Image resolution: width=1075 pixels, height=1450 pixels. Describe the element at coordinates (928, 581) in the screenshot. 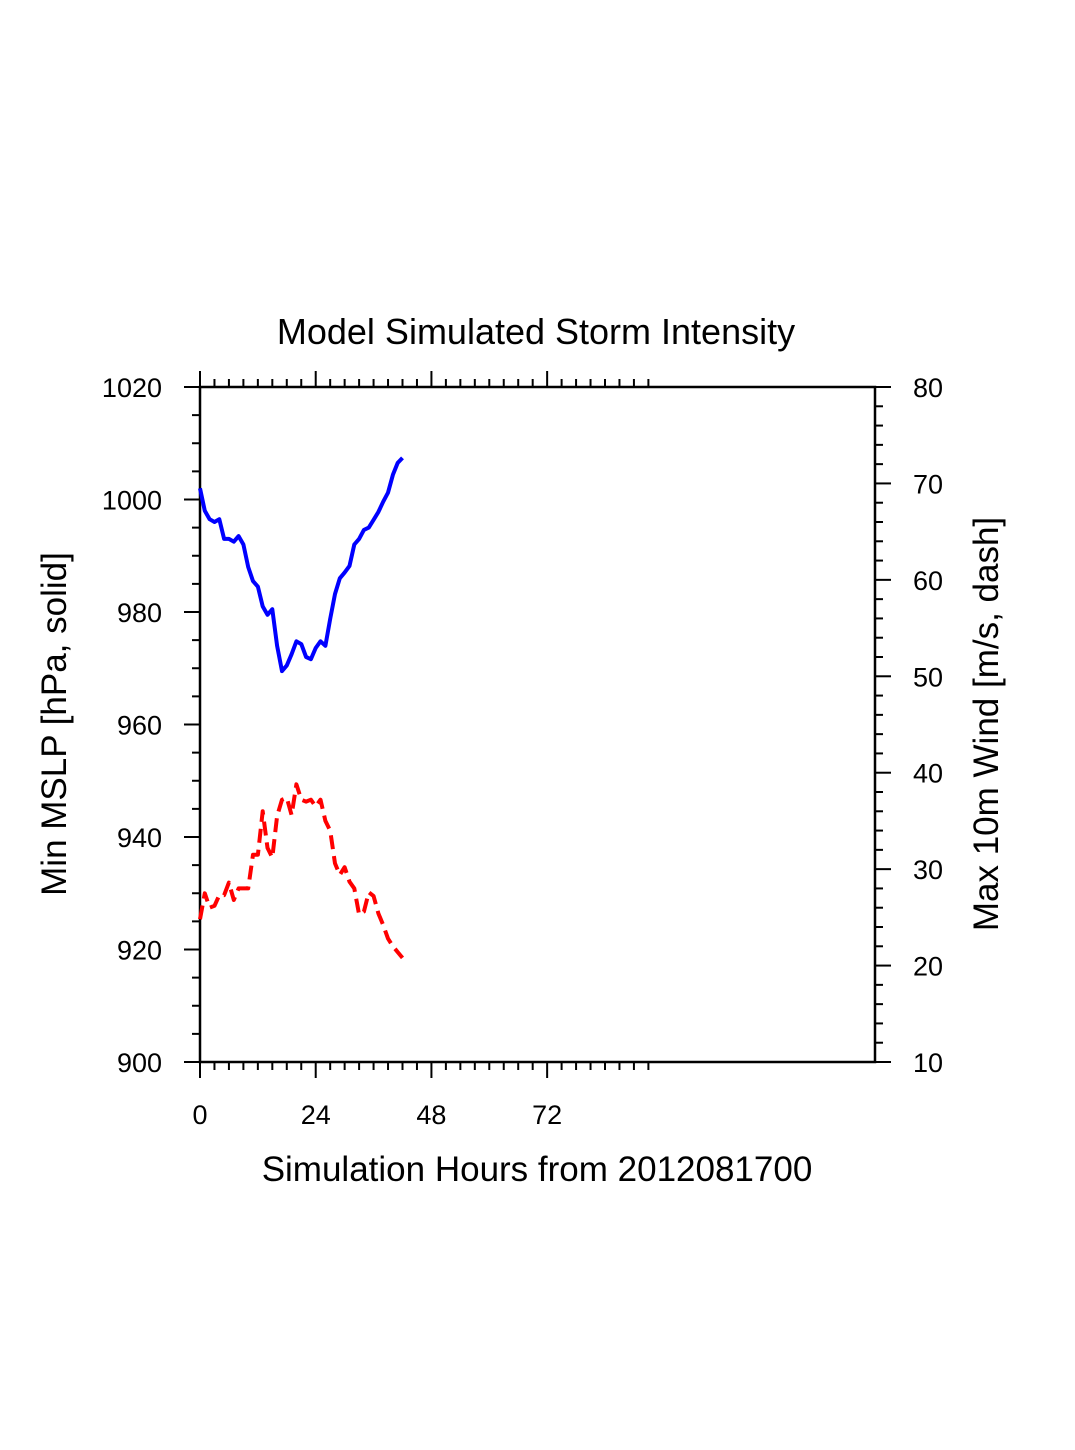

I see `y-right-tick-label: 60` at that location.